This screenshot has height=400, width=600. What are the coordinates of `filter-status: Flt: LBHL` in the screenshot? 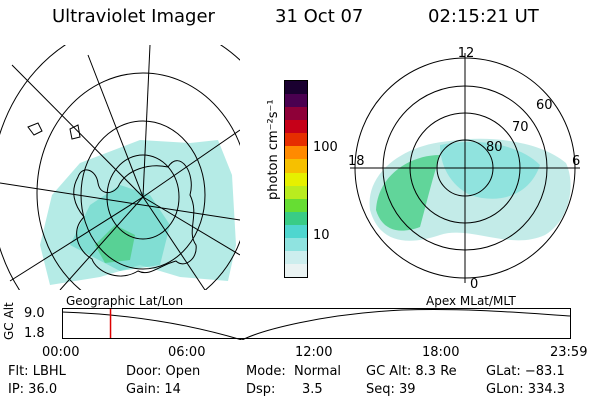 It's located at (37, 371).